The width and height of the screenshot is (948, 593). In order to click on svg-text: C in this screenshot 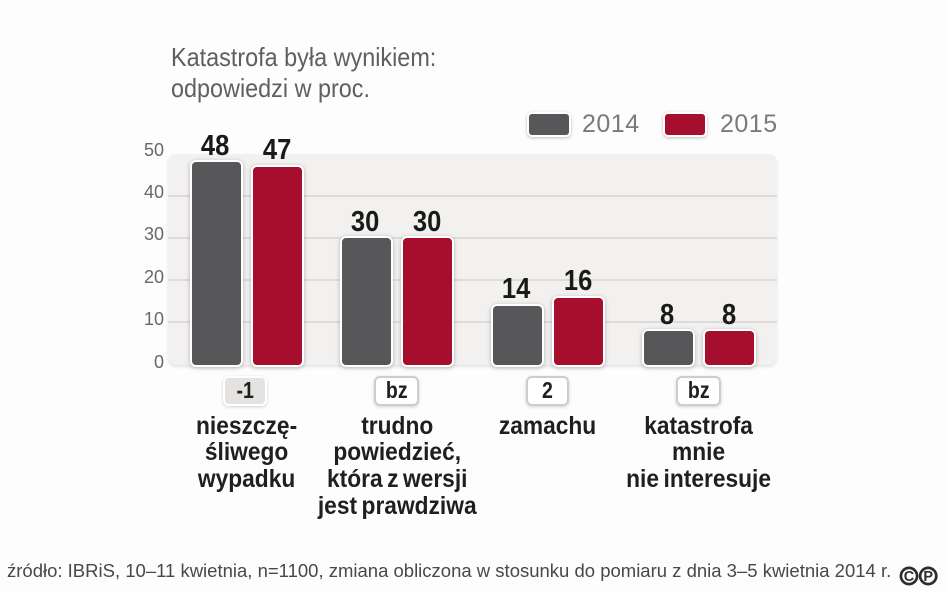, I will do `click(909, 577)`.